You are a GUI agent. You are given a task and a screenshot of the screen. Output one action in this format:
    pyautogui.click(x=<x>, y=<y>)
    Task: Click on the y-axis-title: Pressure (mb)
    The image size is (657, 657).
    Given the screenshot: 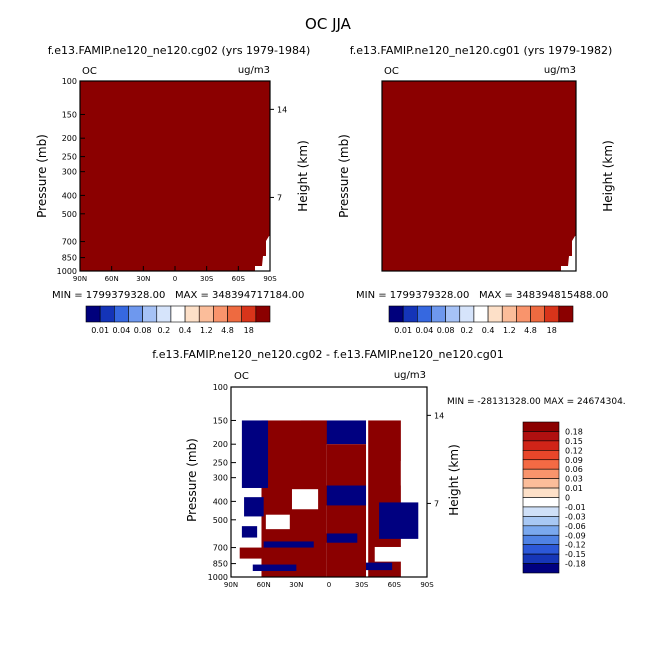 What is the action you would take?
    pyautogui.click(x=42, y=176)
    